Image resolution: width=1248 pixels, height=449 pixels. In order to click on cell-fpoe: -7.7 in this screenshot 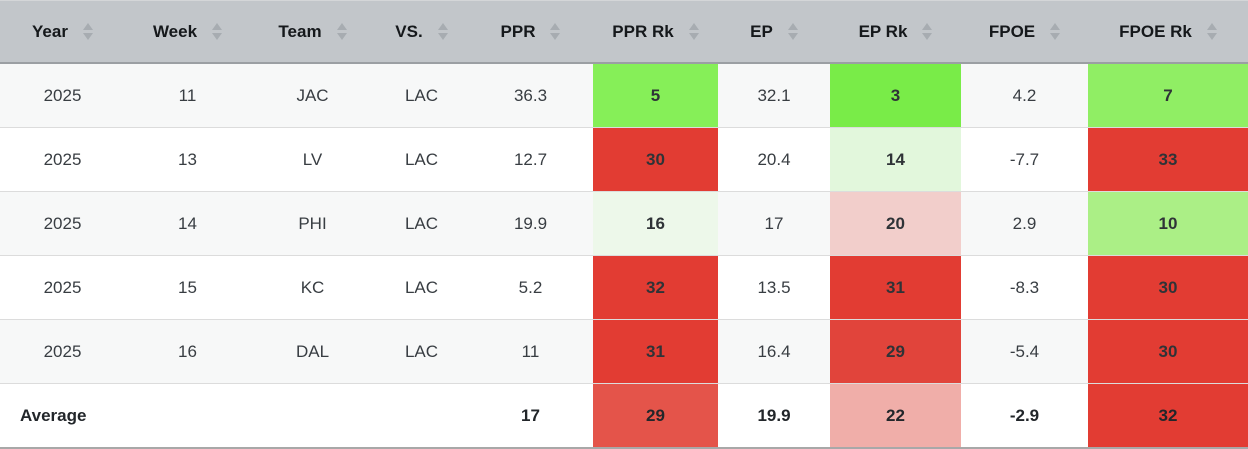, I will do `click(1024, 159)`.